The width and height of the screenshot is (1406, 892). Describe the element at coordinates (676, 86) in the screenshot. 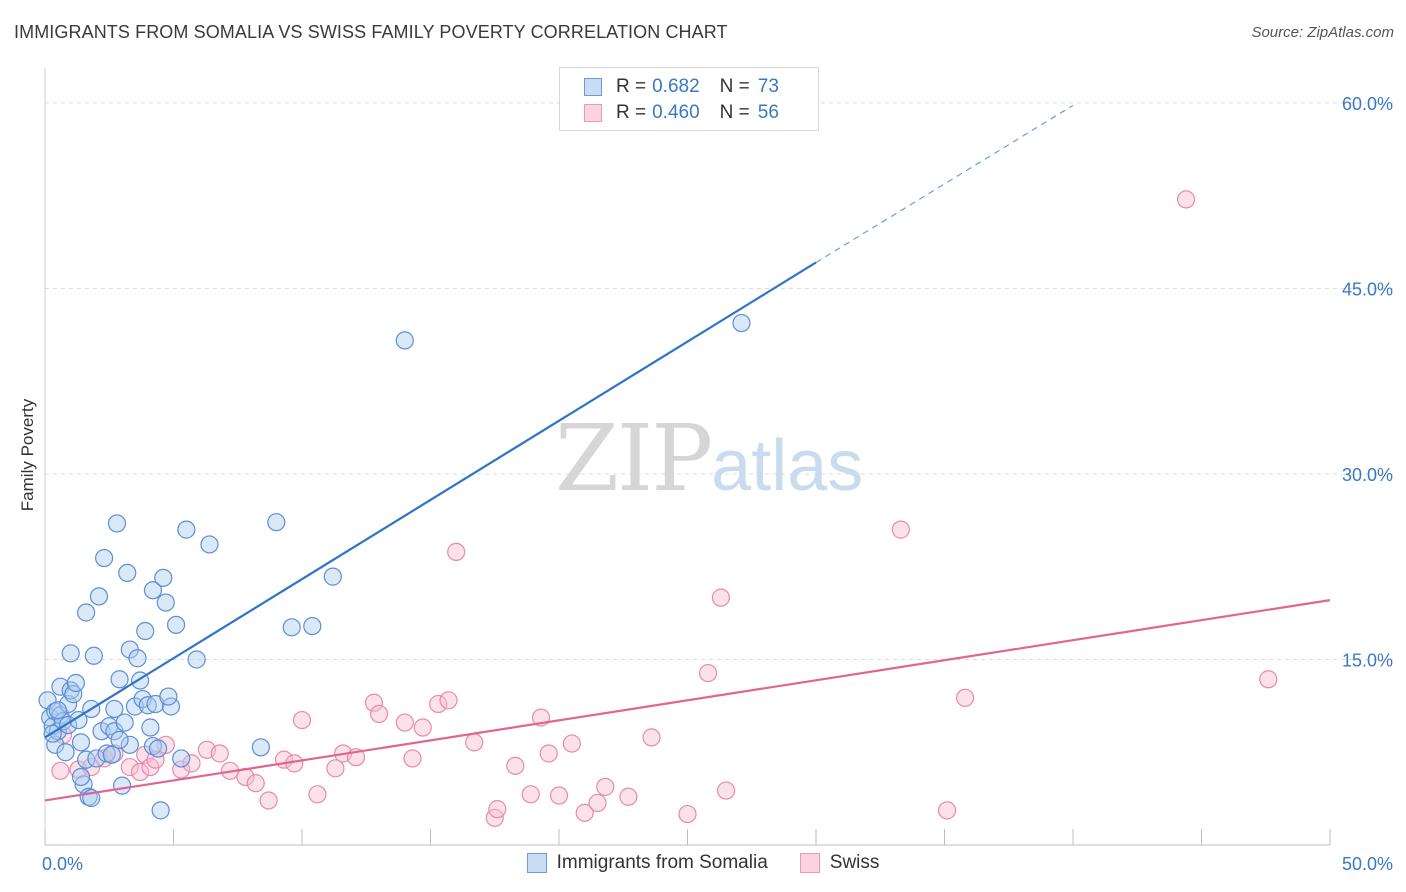

I see `legend-r-value: 0.682` at that location.